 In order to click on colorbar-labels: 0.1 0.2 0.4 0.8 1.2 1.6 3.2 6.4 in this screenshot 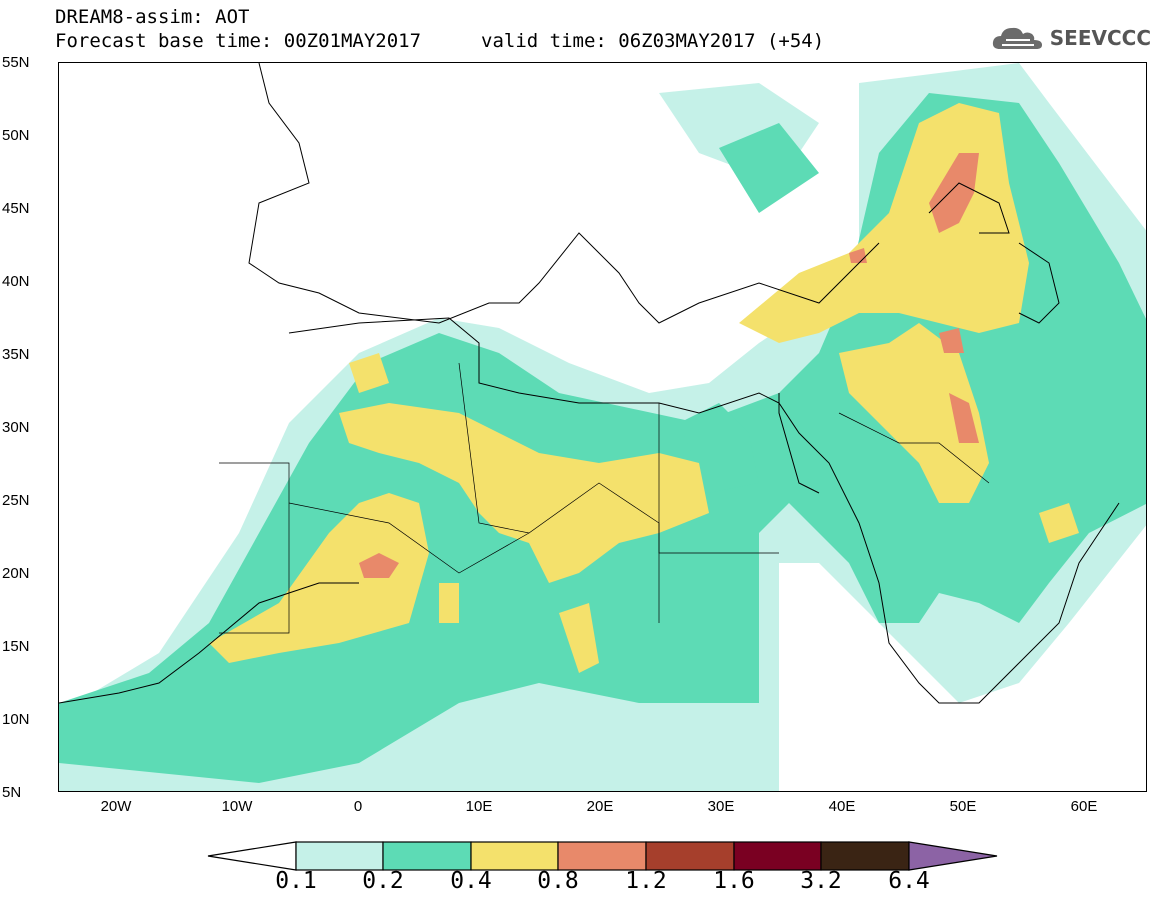, I will do `click(582, 883)`.